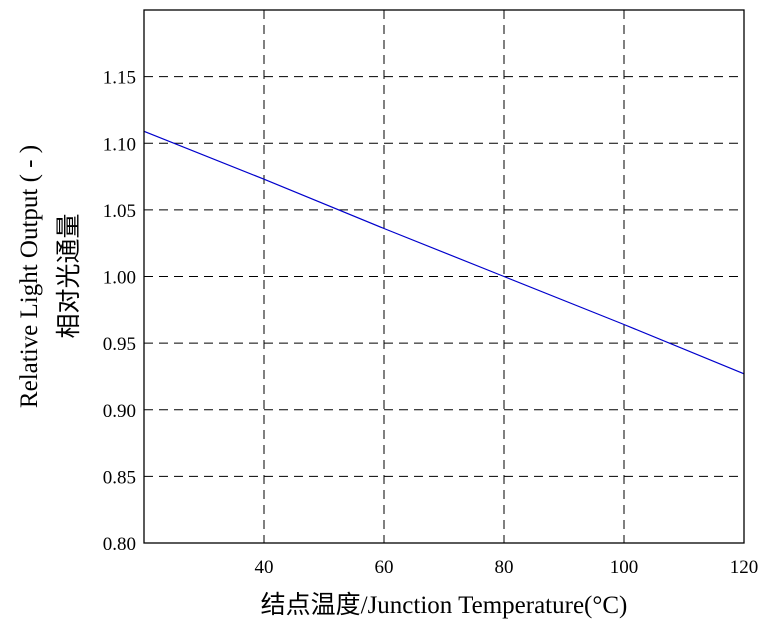  Describe the element at coordinates (119, 544) in the screenshot. I see `y-tick-label: 0.80` at that location.